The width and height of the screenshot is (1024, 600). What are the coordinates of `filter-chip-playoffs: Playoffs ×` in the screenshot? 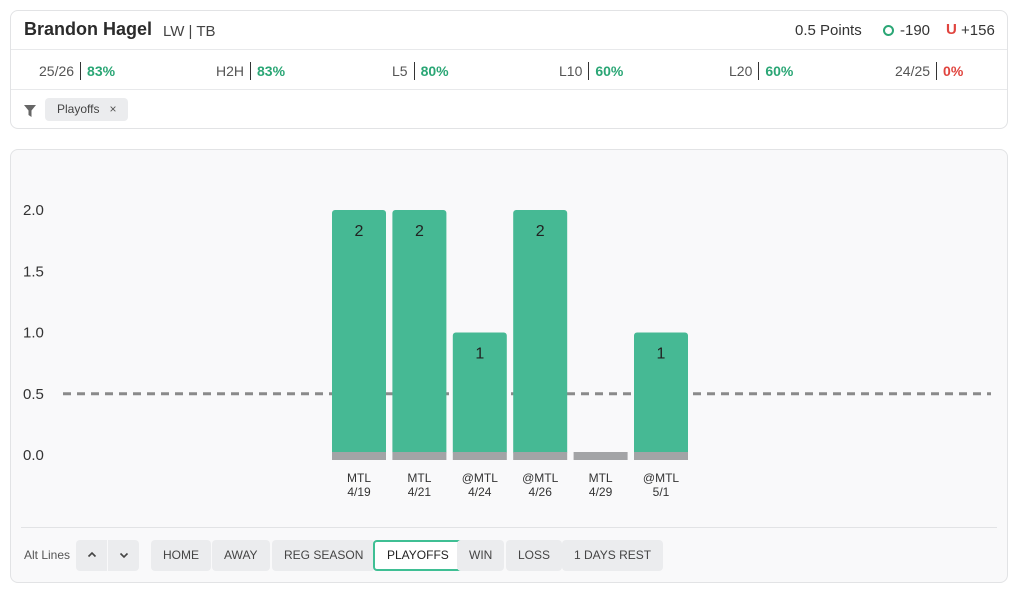 It's located at (87, 109).